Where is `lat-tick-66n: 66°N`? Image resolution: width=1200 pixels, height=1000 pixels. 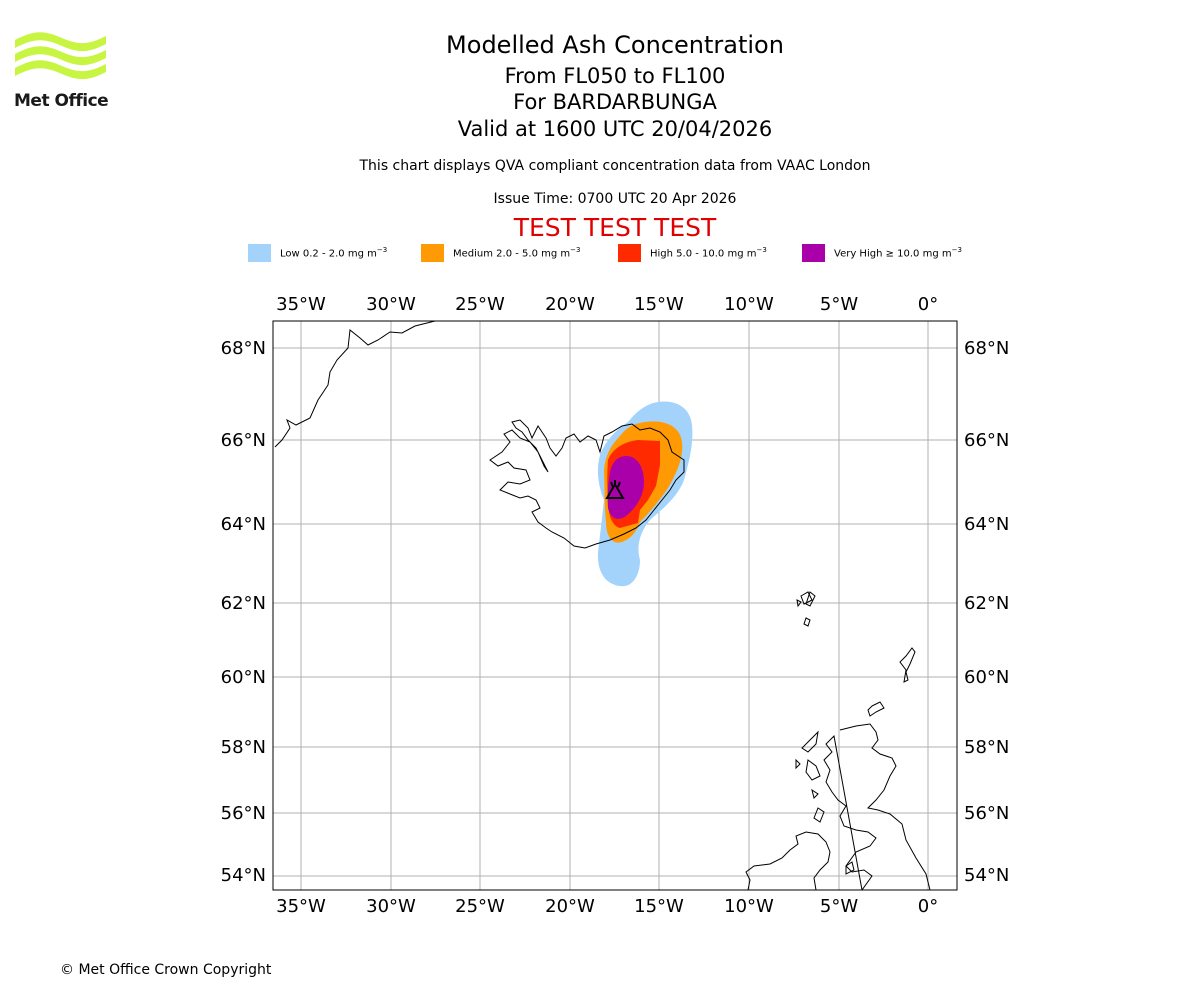 lat-tick-66n: 66°N is located at coordinates (243, 440).